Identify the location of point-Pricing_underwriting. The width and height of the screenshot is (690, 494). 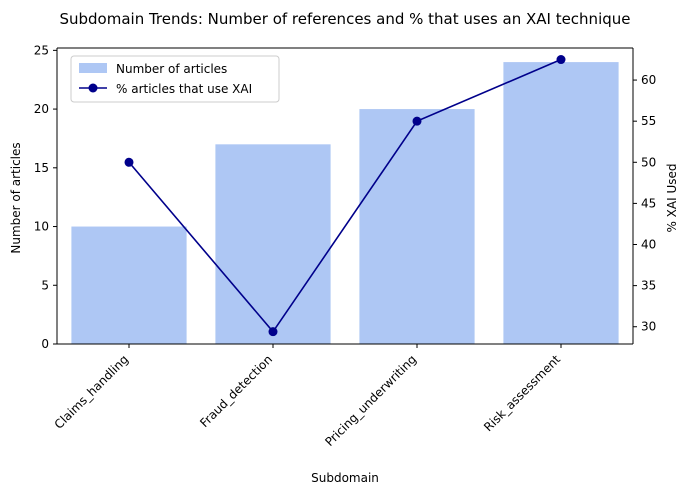
(417, 121).